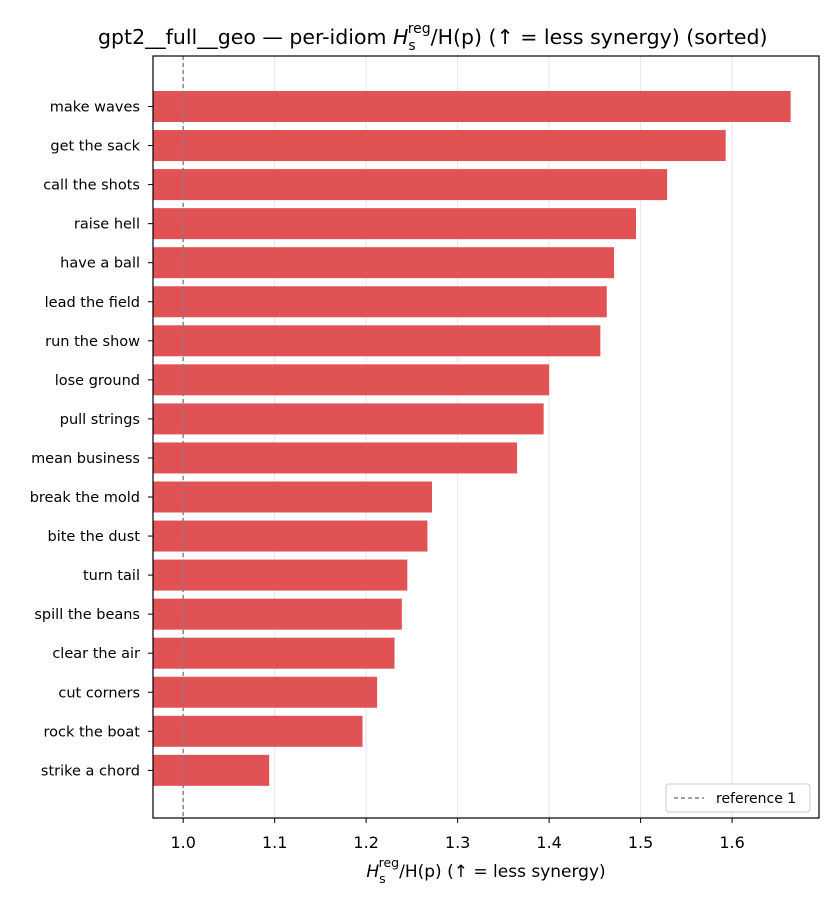 The image size is (840, 910). Describe the element at coordinates (91, 732) in the screenshot. I see `y-tick-label: rock the boat` at that location.